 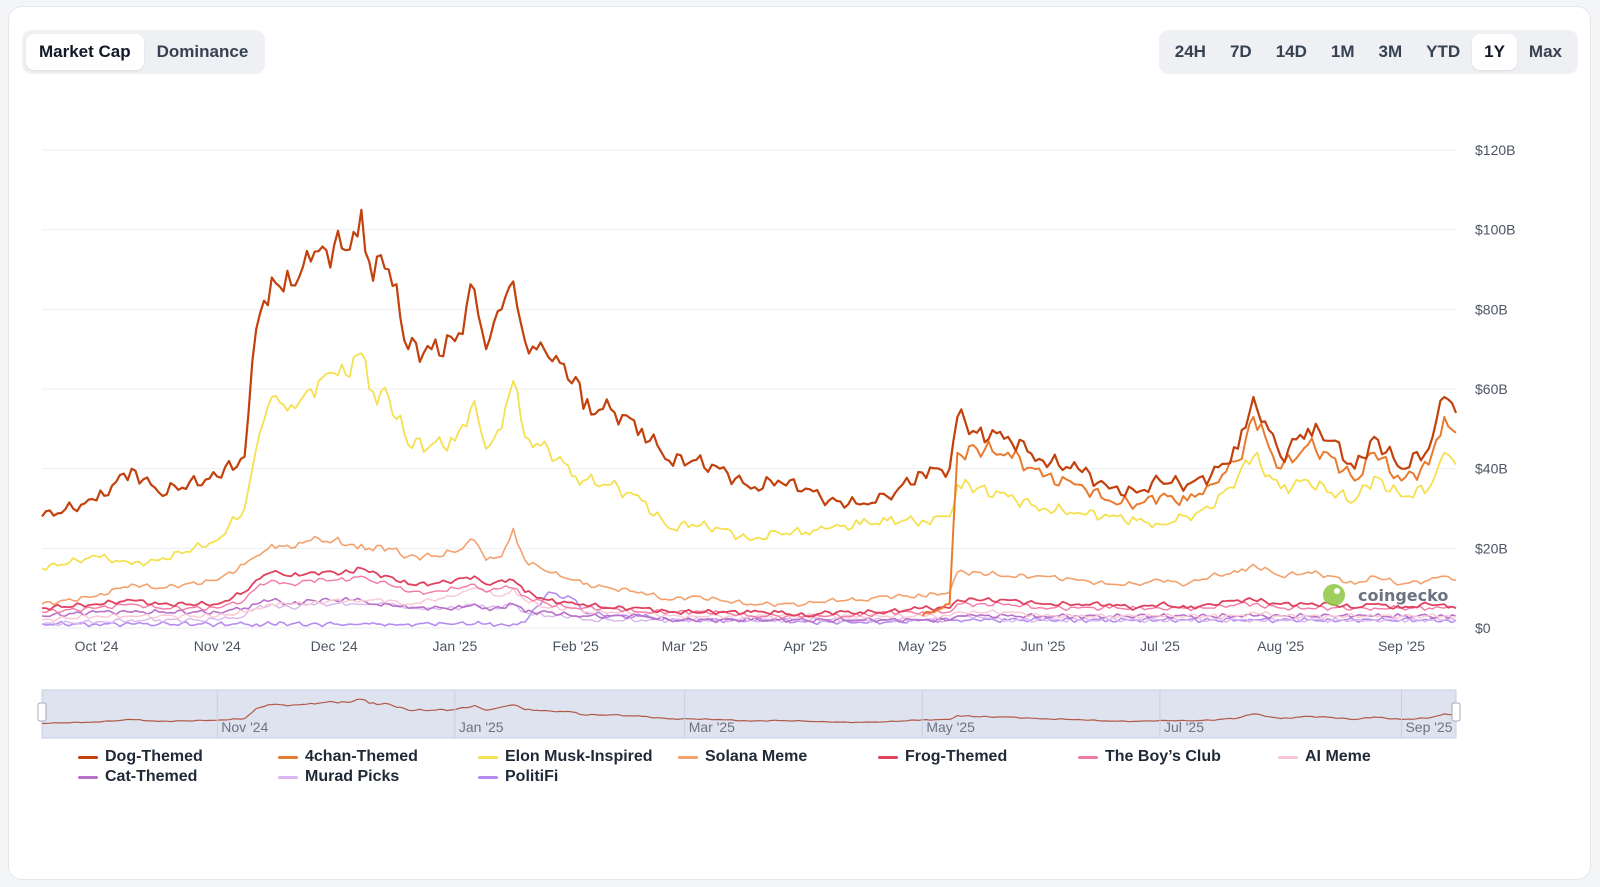 I want to click on legend-item-elon-musk-inspired: Elon Musk-Inspired, so click(x=578, y=757).